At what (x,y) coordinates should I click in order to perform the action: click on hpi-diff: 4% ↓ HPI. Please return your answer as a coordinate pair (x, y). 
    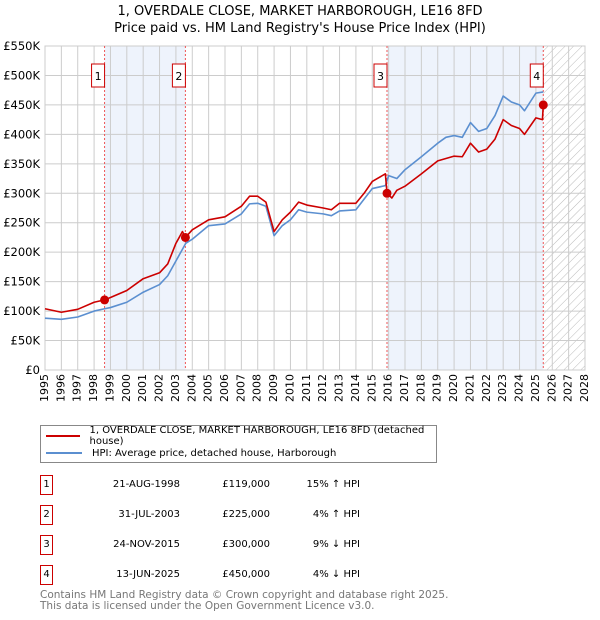
    Looking at the image, I should click on (336, 574).